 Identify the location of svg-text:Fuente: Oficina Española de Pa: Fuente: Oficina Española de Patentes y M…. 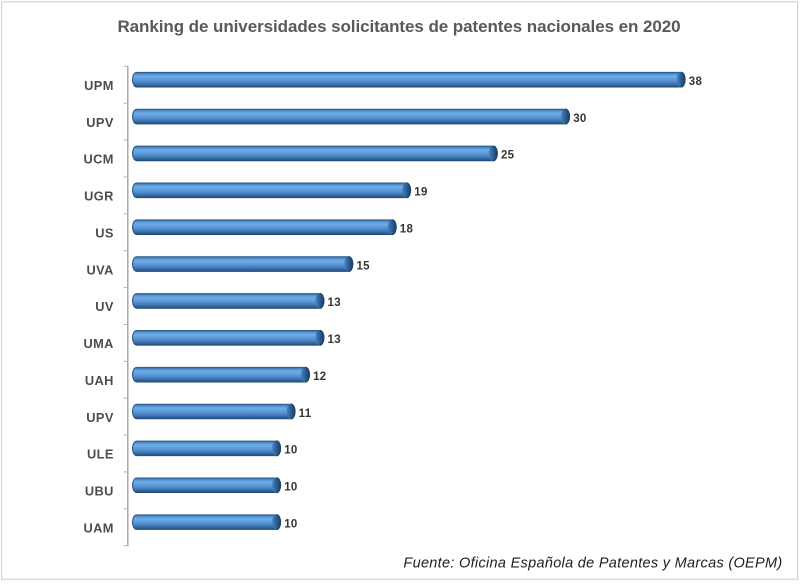
(592, 564).